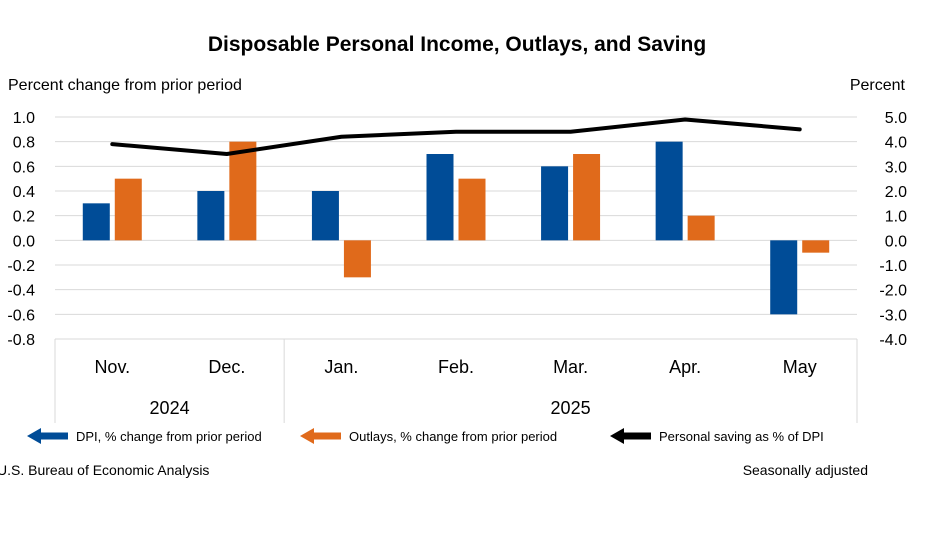 The height and width of the screenshot is (537, 927). Describe the element at coordinates (341, 367) in the screenshot. I see `category-label-jan: Jan.` at that location.